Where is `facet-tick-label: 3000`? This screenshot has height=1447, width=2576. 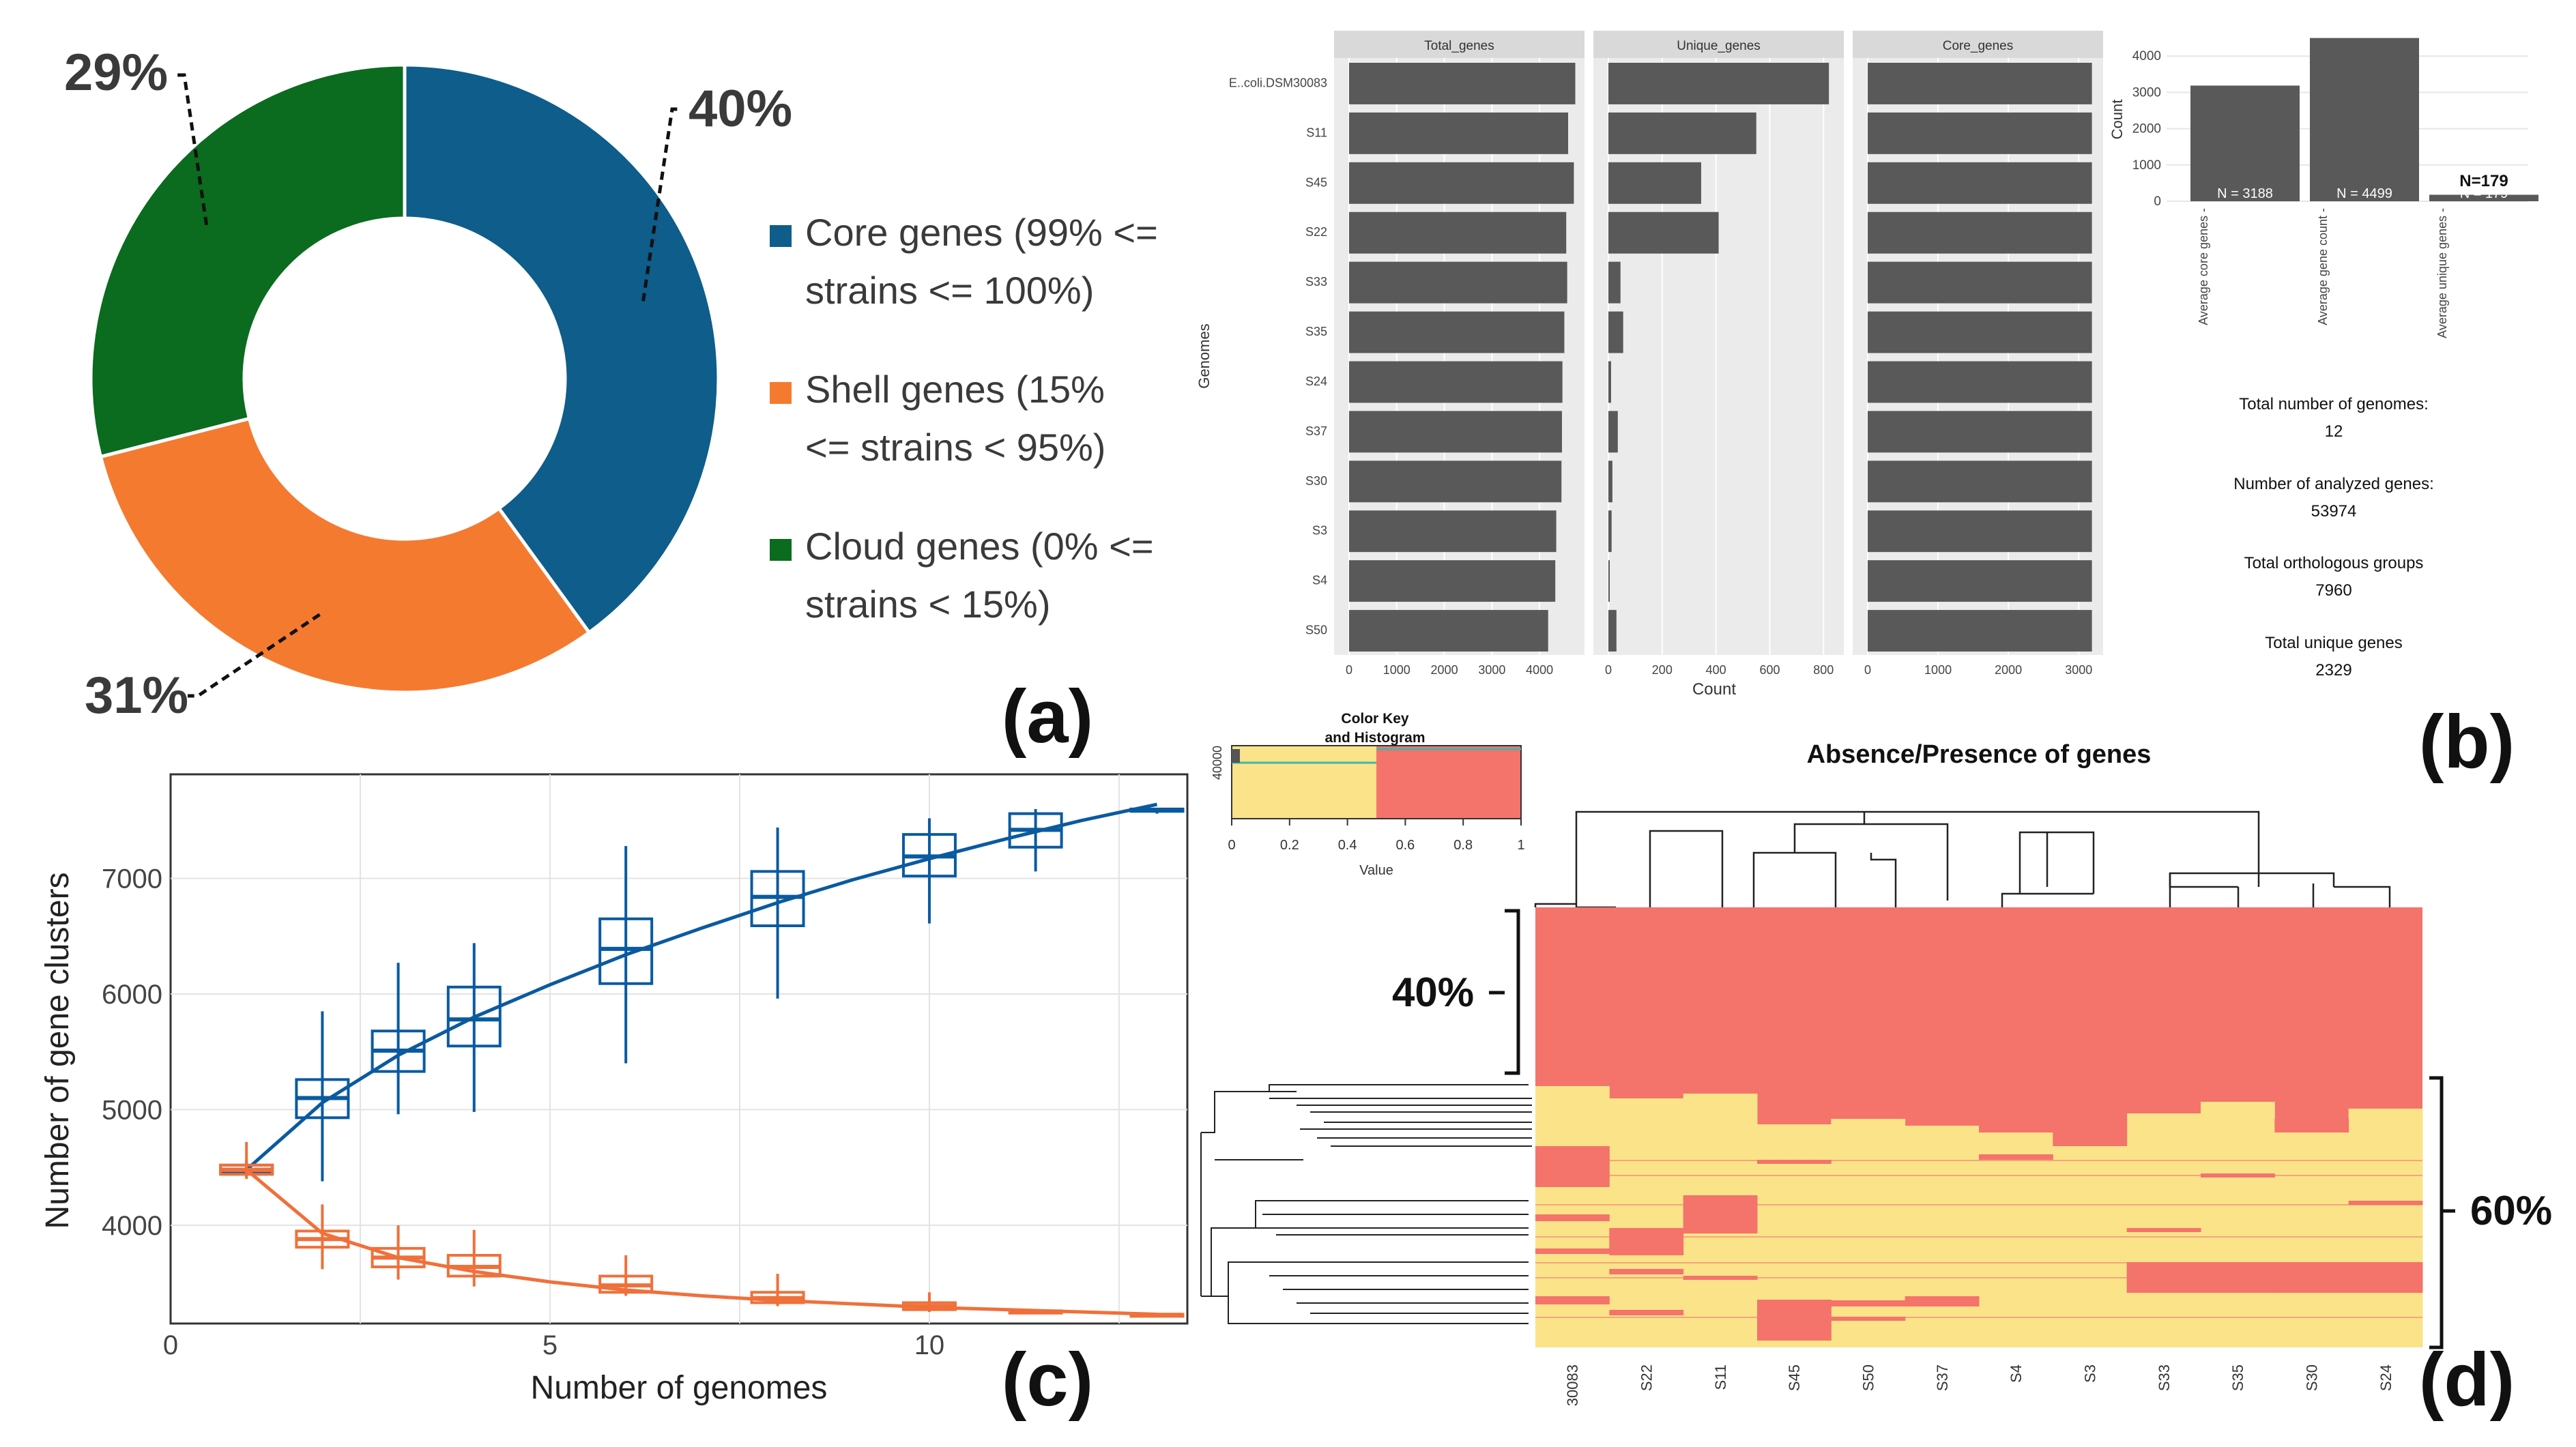
facet-tick-label: 3000 is located at coordinates (1491, 670).